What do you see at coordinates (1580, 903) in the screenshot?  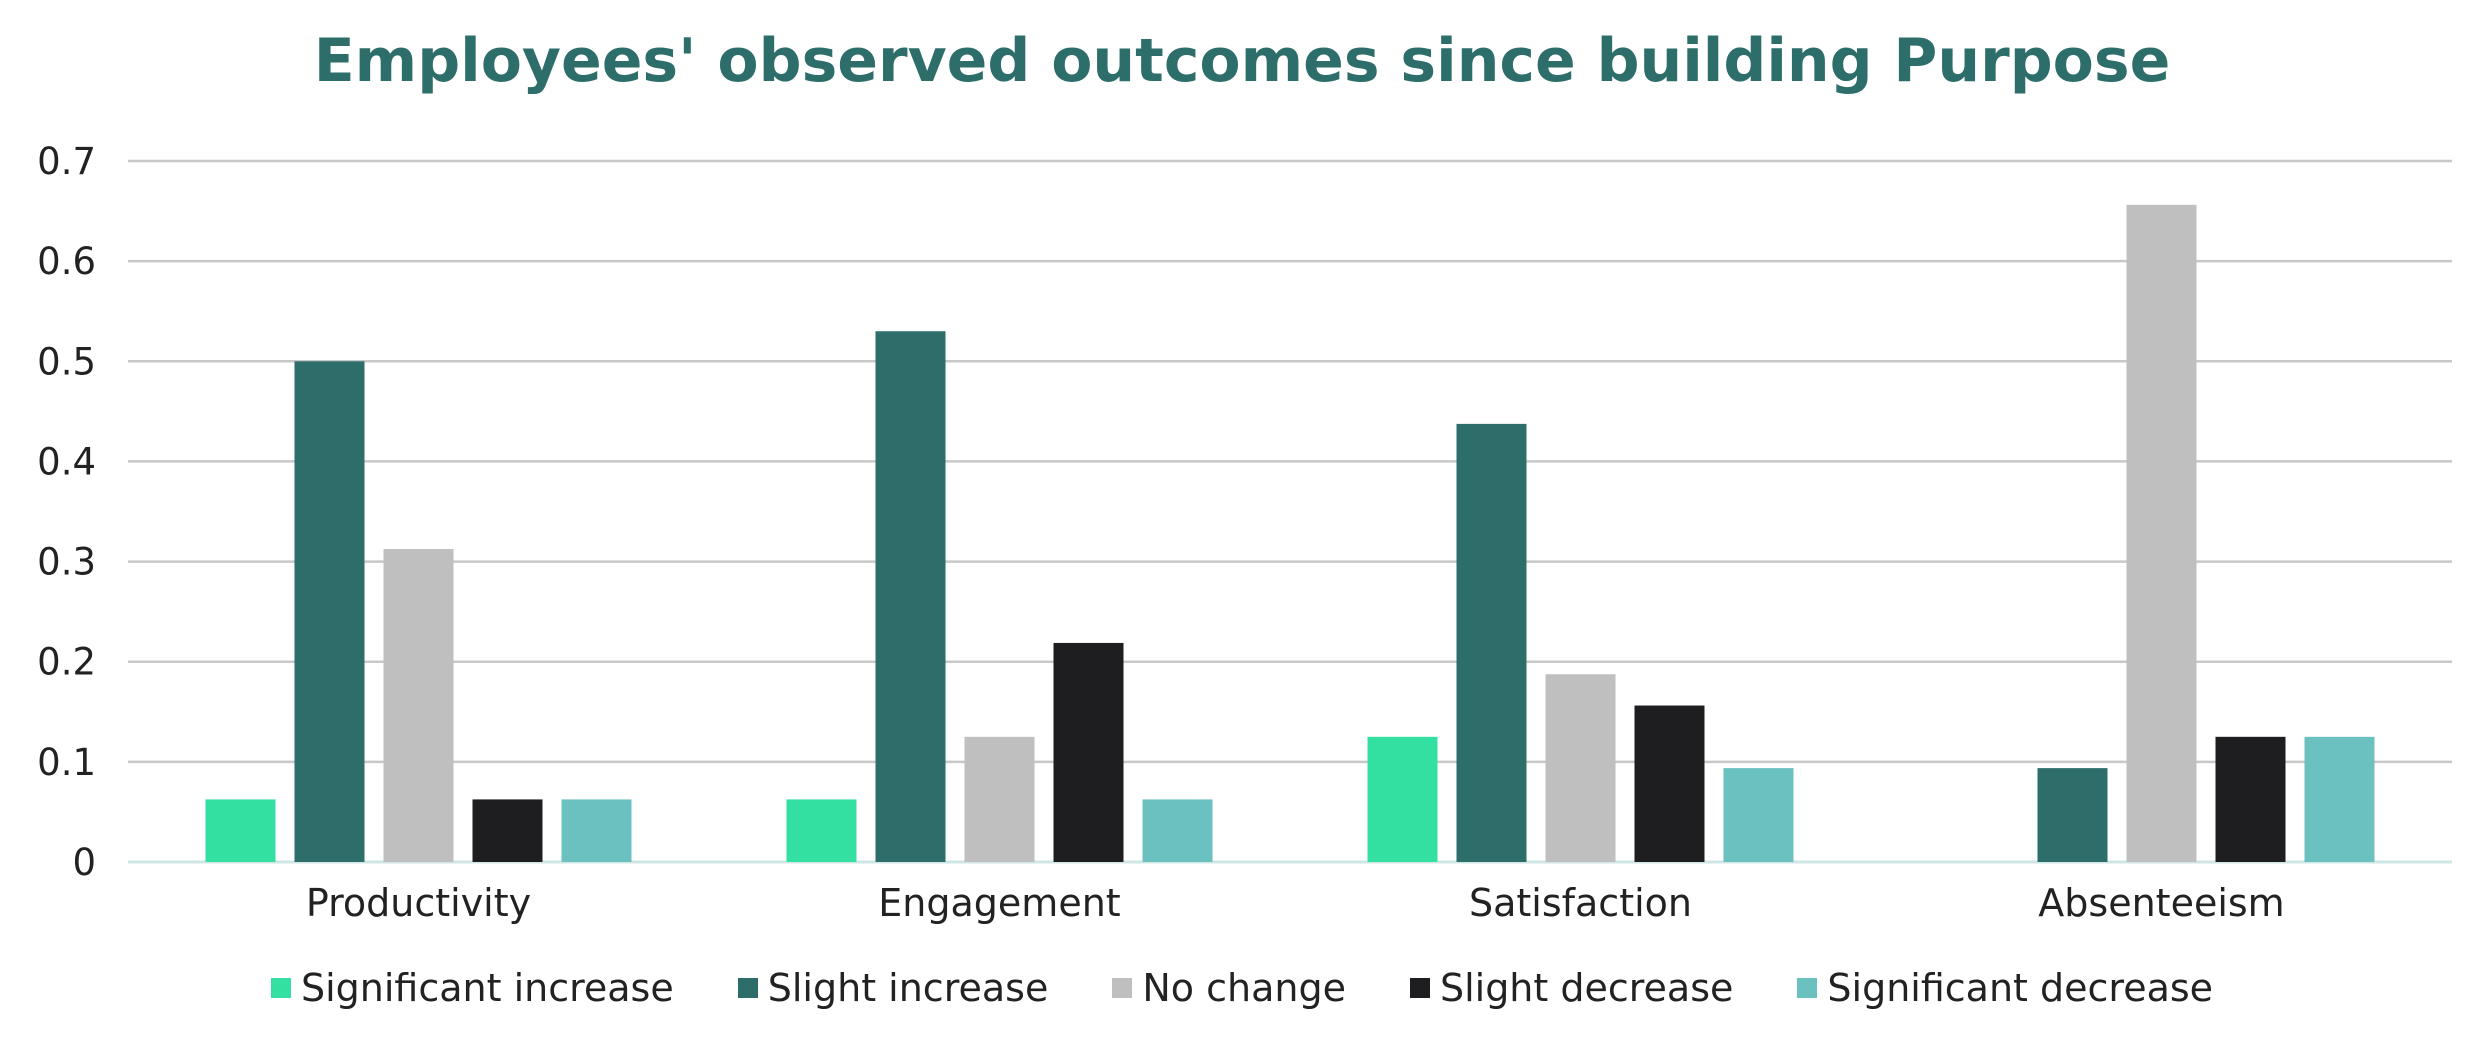 I see `x-category-label: Satisfaction` at bounding box center [1580, 903].